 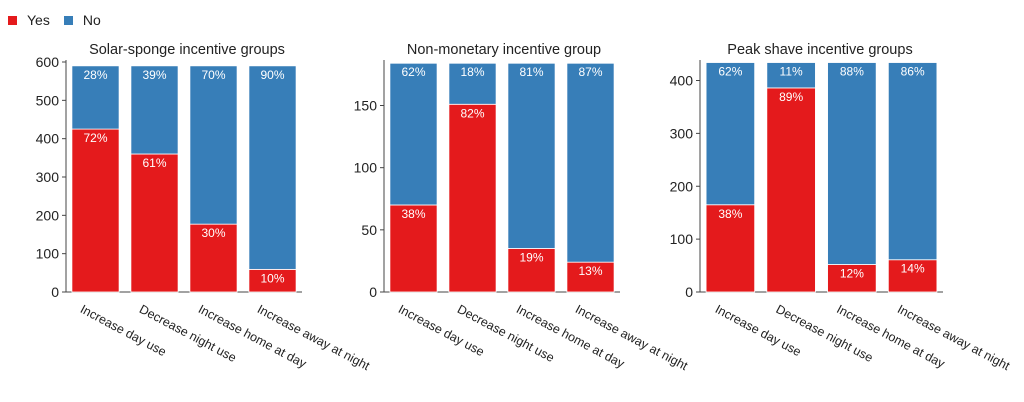 What do you see at coordinates (531, 257) in the screenshot?
I see `non-monetary-data-label: 19%` at bounding box center [531, 257].